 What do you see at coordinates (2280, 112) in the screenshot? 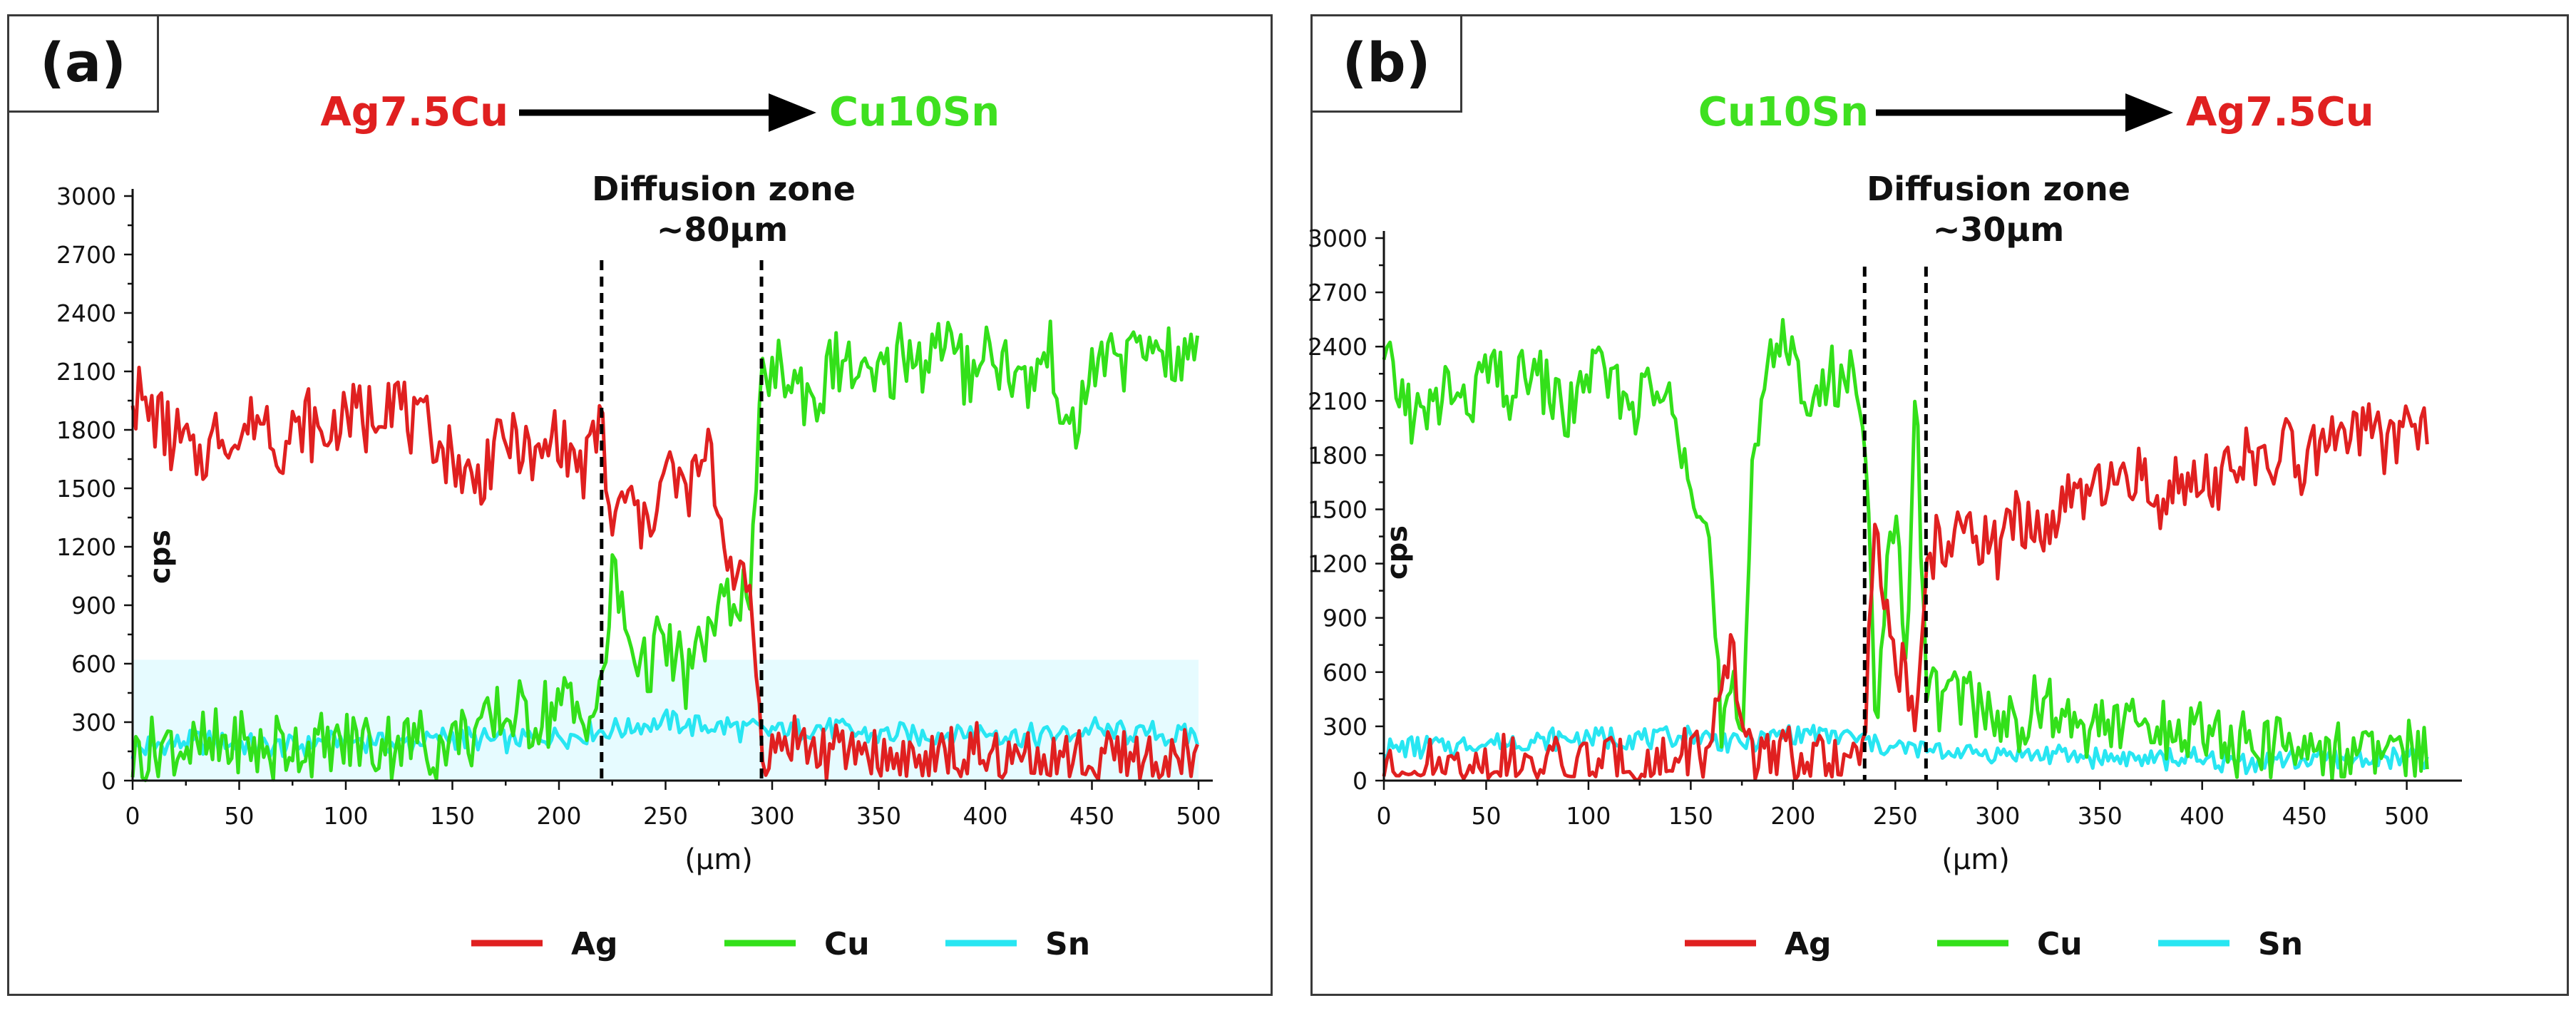
I see `title-right: Ag7.5Cu` at bounding box center [2280, 112].